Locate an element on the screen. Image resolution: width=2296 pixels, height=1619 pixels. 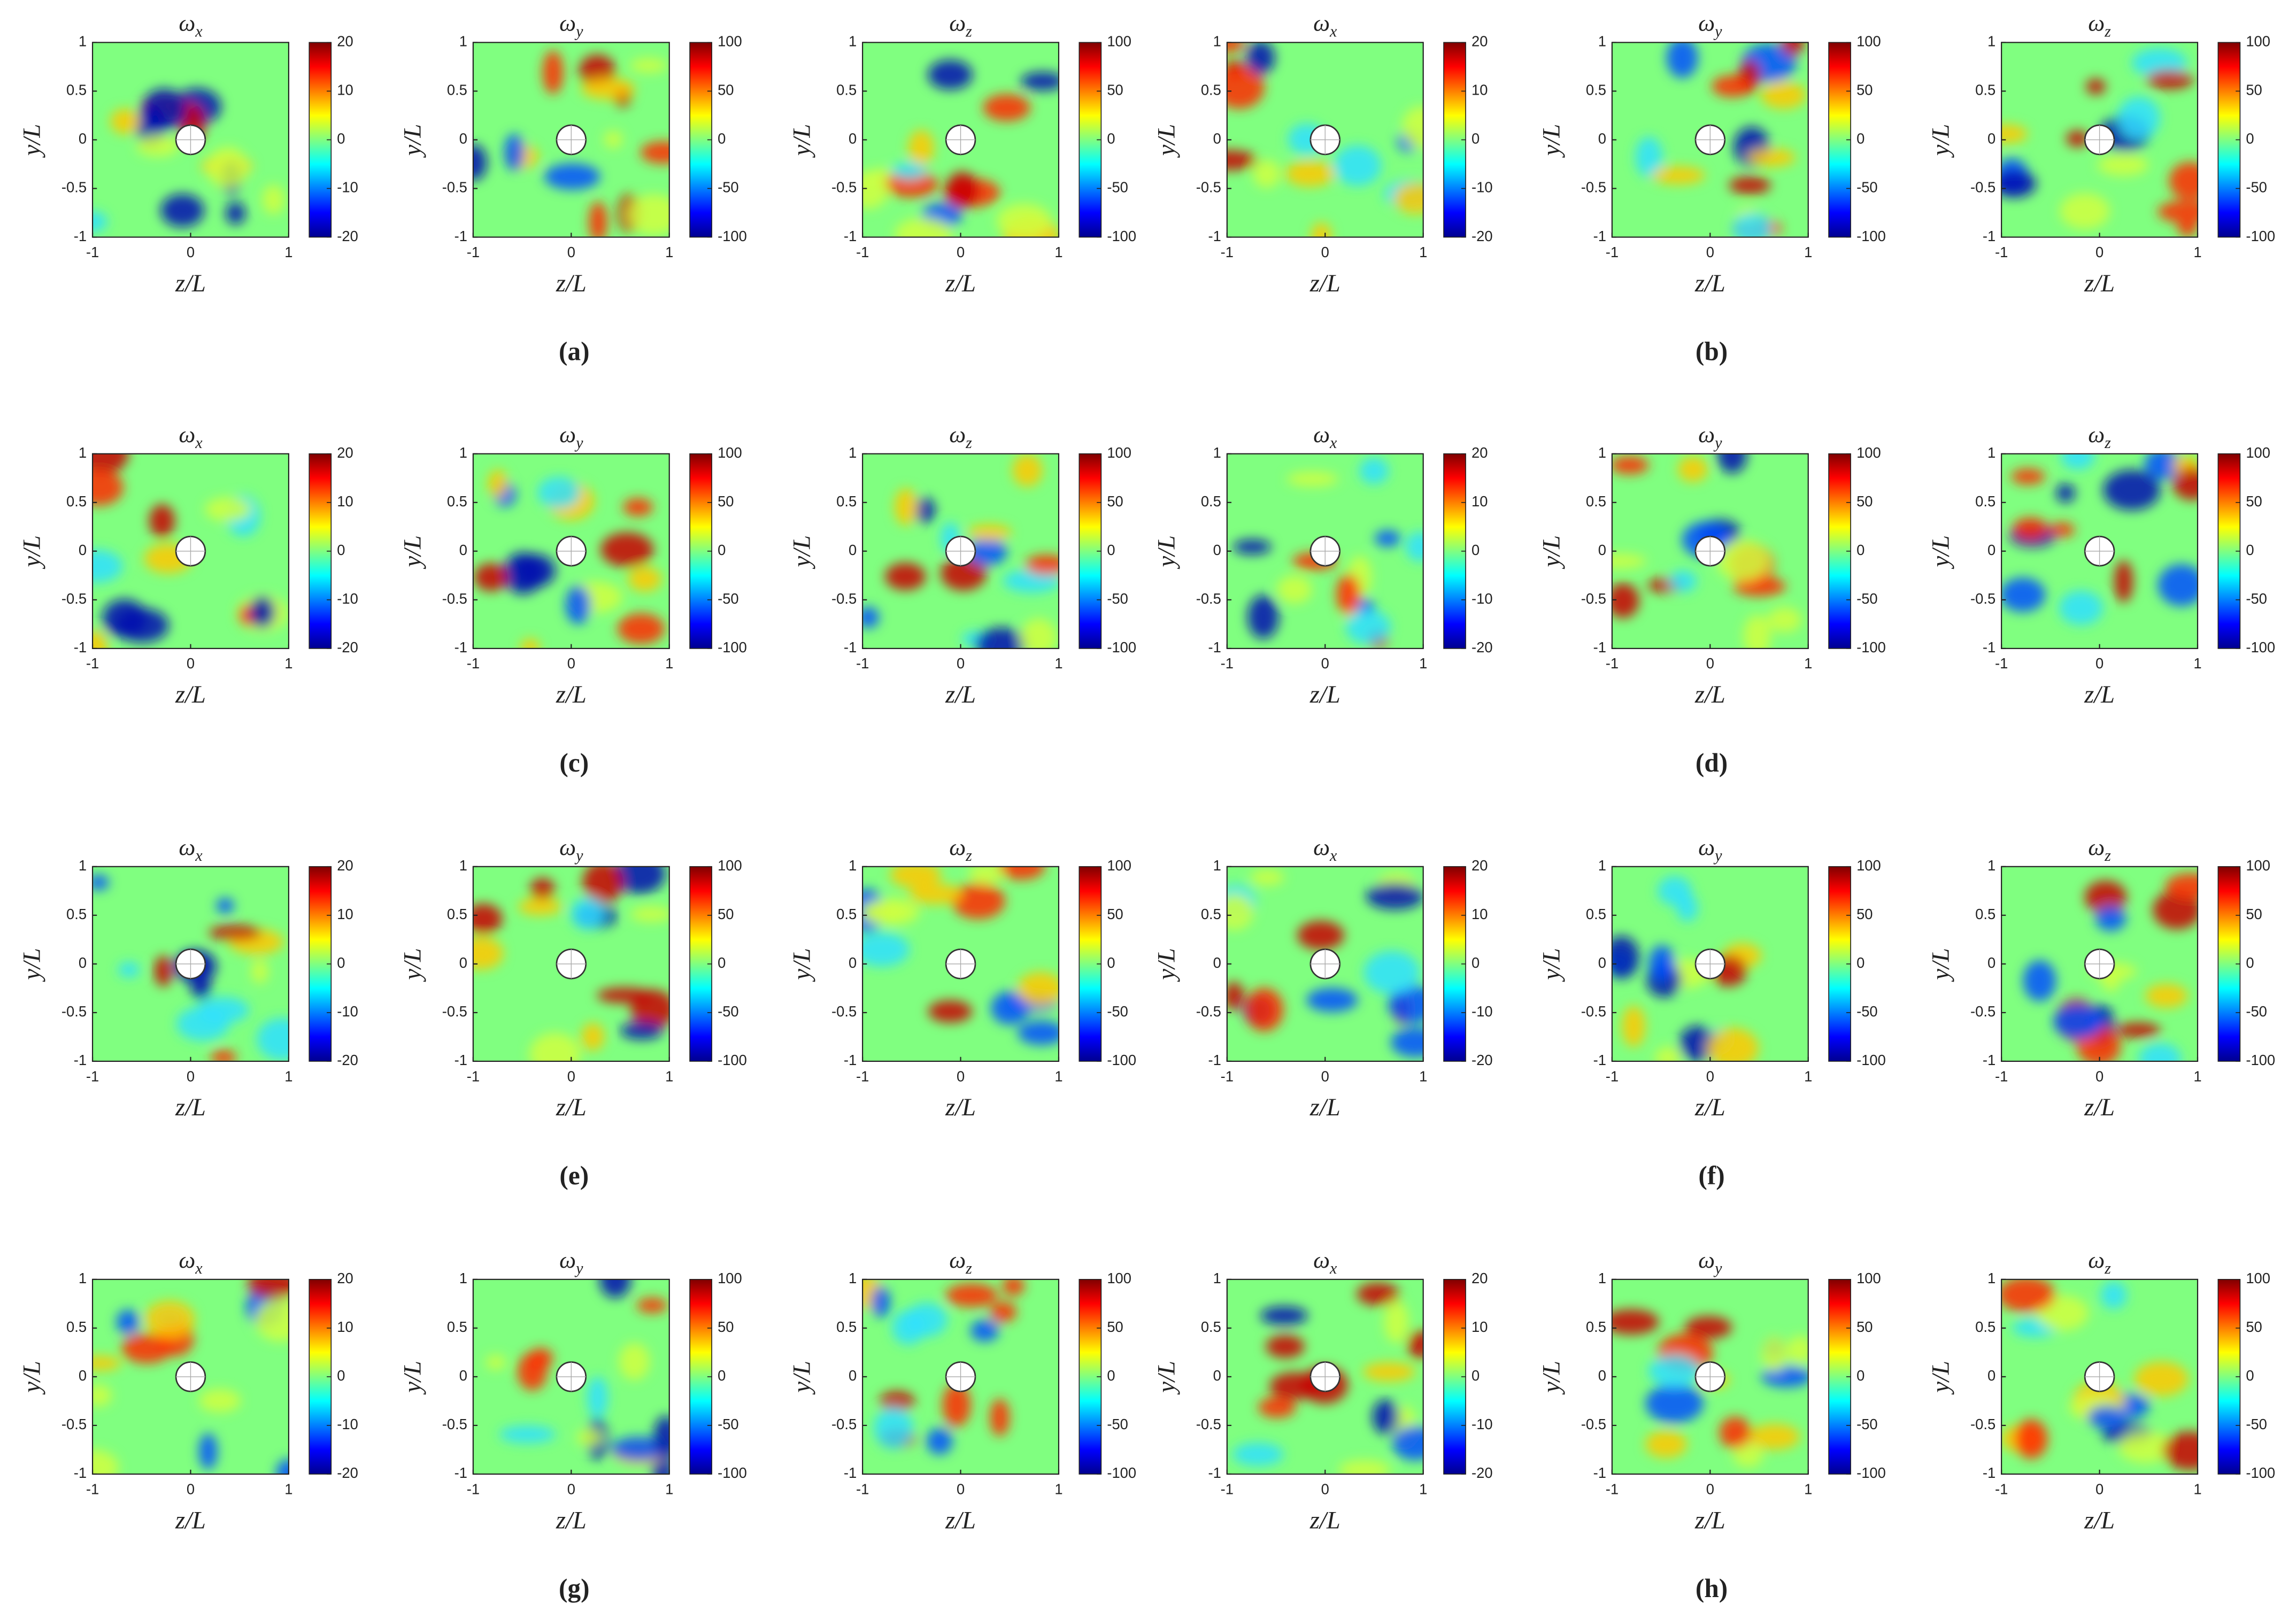
figure-label: (h) is located at coordinates (1712, 1589).